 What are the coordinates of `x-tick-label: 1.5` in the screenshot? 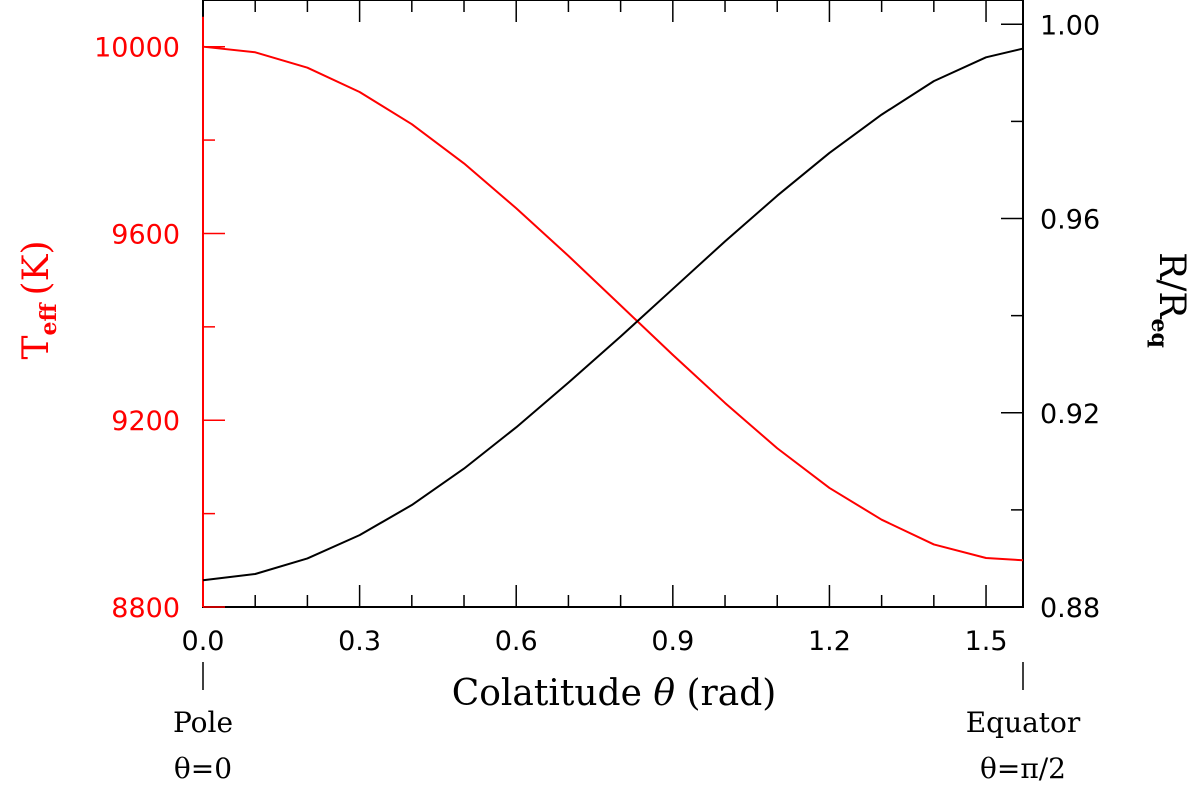 It's located at (986, 641).